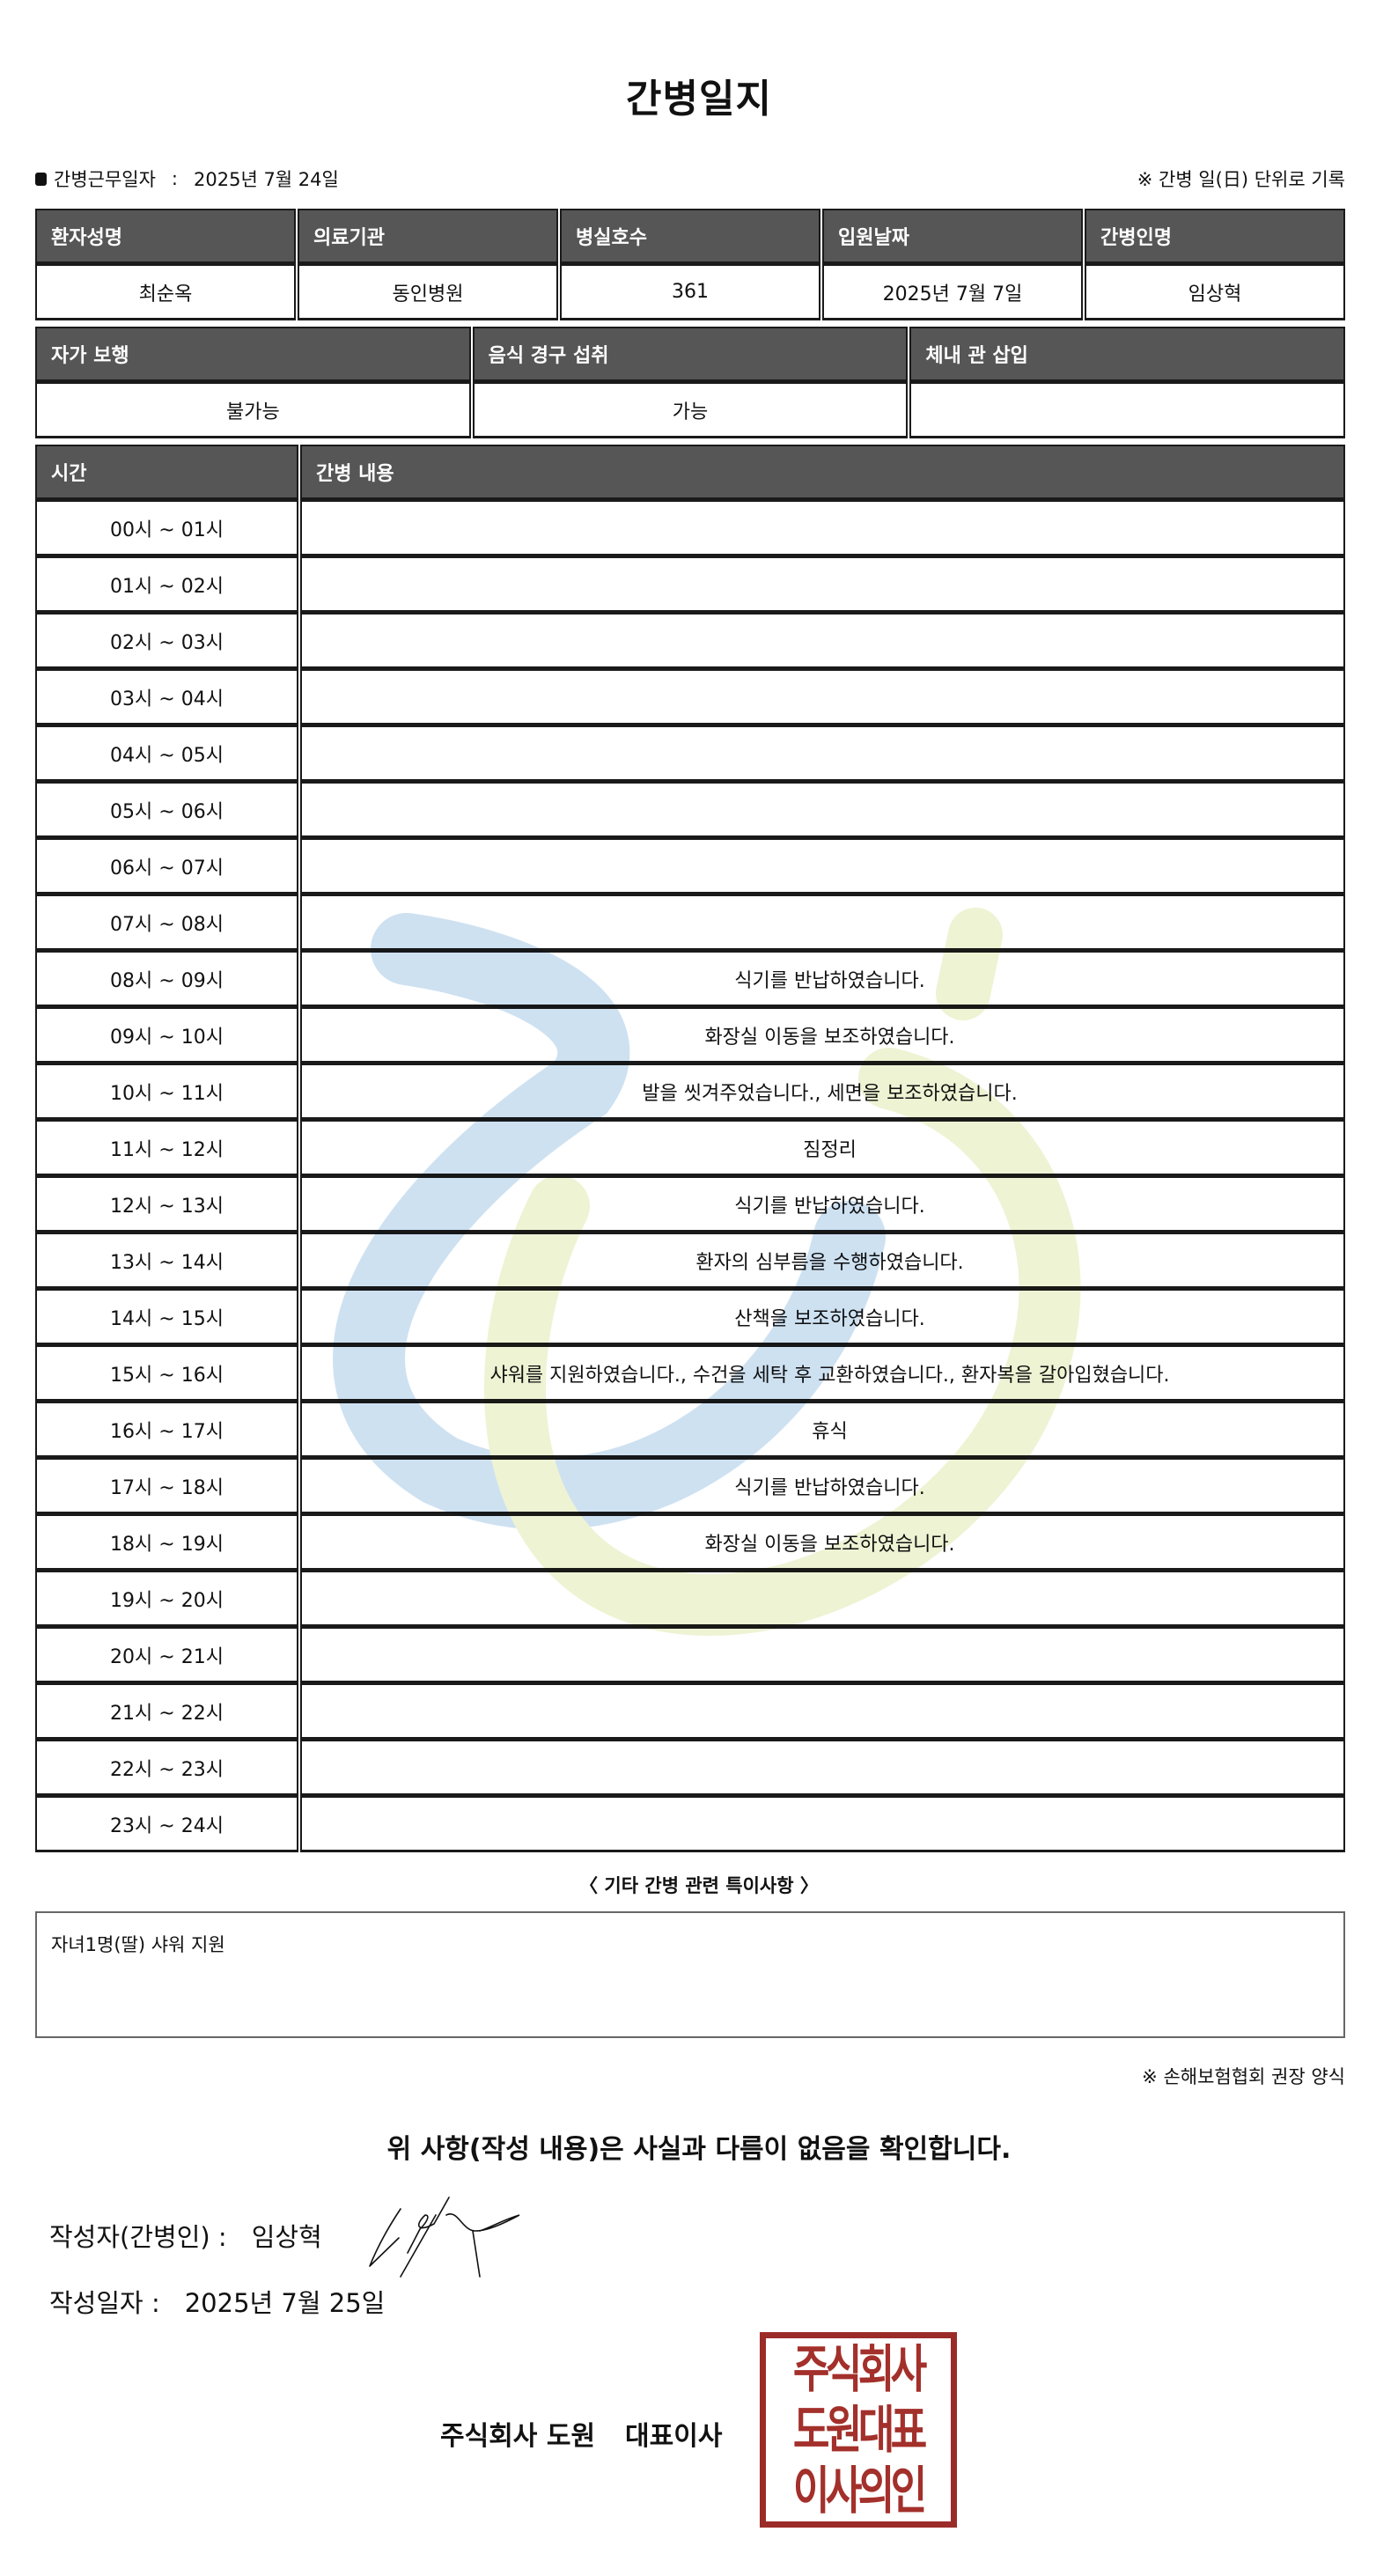  I want to click on care-content: 환자의 심부름을 수행하였습니다., so click(822, 1261).